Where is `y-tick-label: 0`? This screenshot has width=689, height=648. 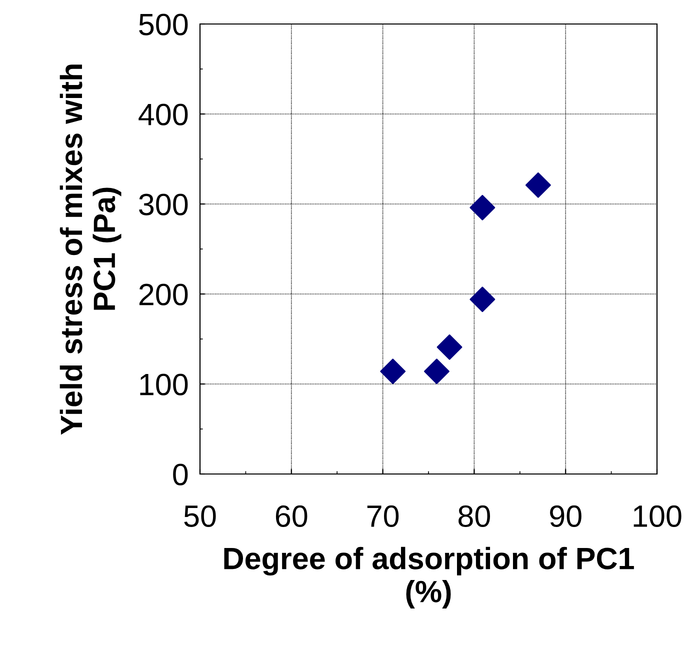 y-tick-label: 0 is located at coordinates (180, 475).